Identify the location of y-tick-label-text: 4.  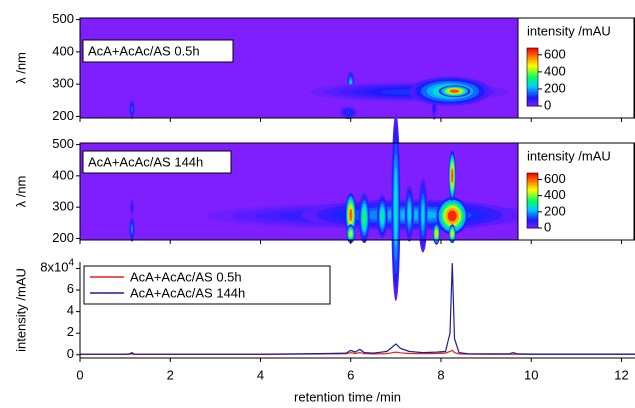
(70, 310).